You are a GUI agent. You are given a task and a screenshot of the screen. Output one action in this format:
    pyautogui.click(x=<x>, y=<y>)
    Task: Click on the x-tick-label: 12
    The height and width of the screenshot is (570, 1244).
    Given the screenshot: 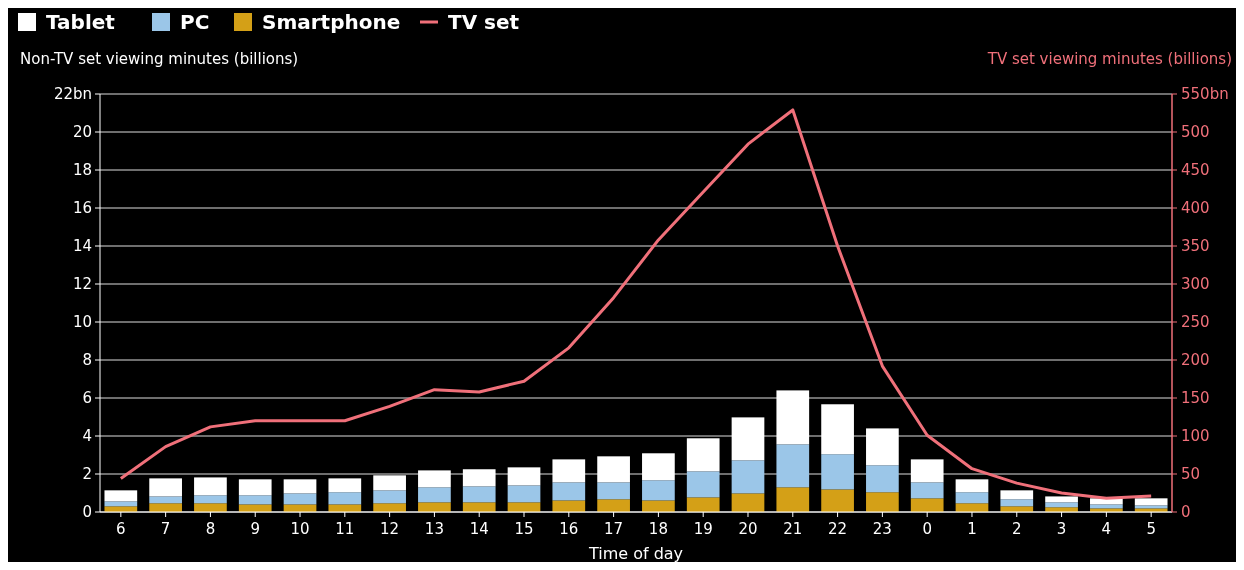 What is the action you would take?
    pyautogui.click(x=390, y=529)
    